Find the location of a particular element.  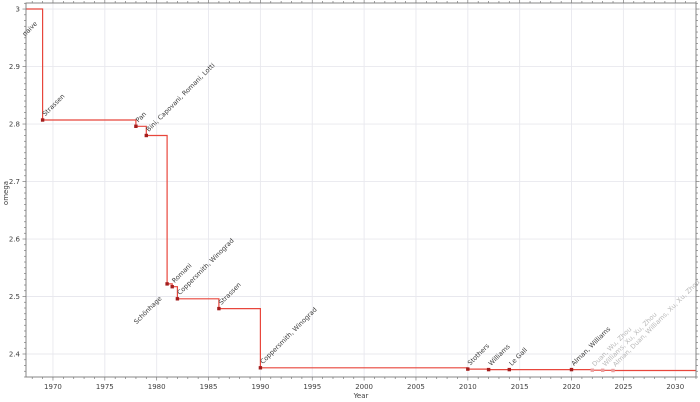

x-tick-label: 1995 is located at coordinates (312, 387).